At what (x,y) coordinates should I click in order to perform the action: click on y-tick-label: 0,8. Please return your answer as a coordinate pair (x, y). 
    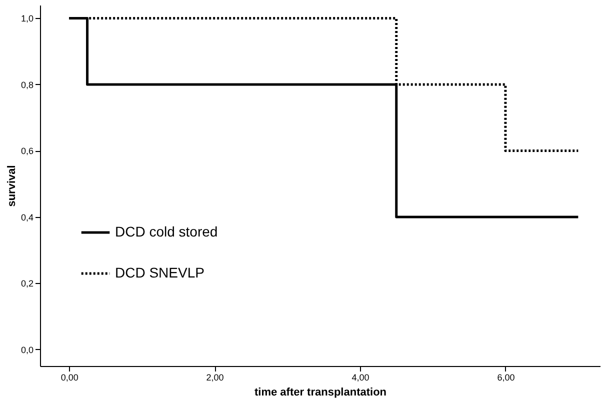
    Looking at the image, I should click on (27, 85).